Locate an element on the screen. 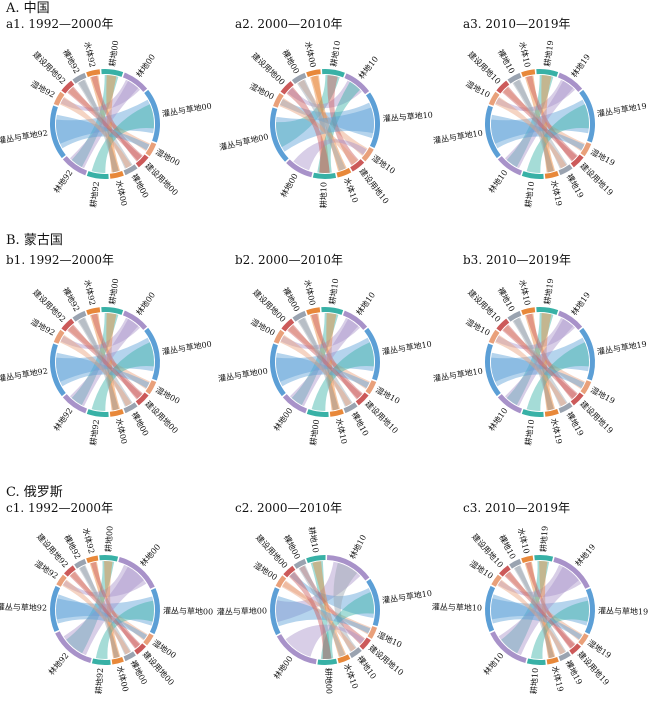  chord-arc-label: 林地19 is located at coordinates (580, 65).